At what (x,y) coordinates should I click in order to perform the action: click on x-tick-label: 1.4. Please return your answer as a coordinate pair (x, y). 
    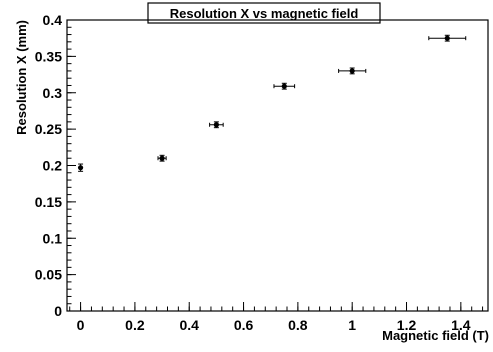
    Looking at the image, I should click on (461, 325).